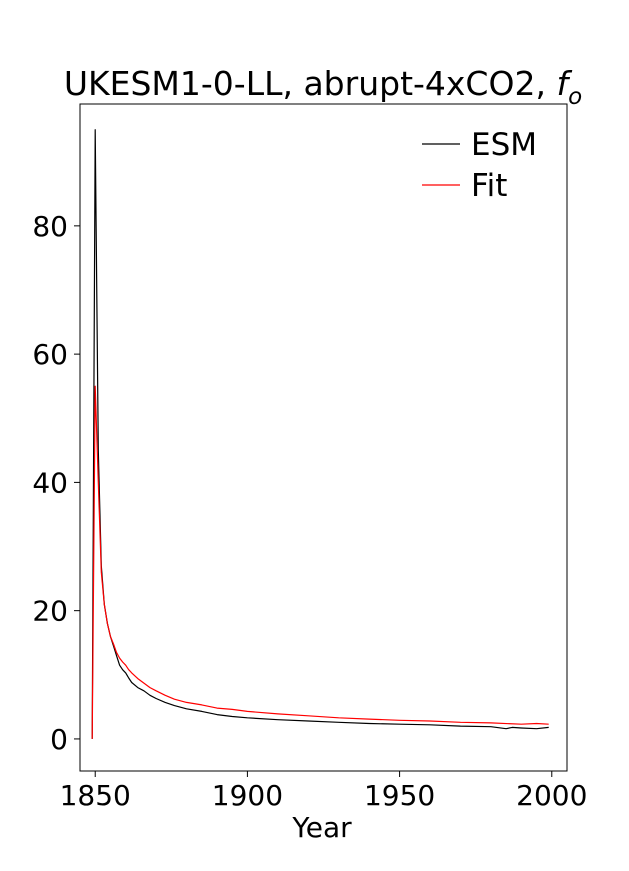  Describe the element at coordinates (95, 795) in the screenshot. I see `x-tick-label-1850: 1850` at that location.